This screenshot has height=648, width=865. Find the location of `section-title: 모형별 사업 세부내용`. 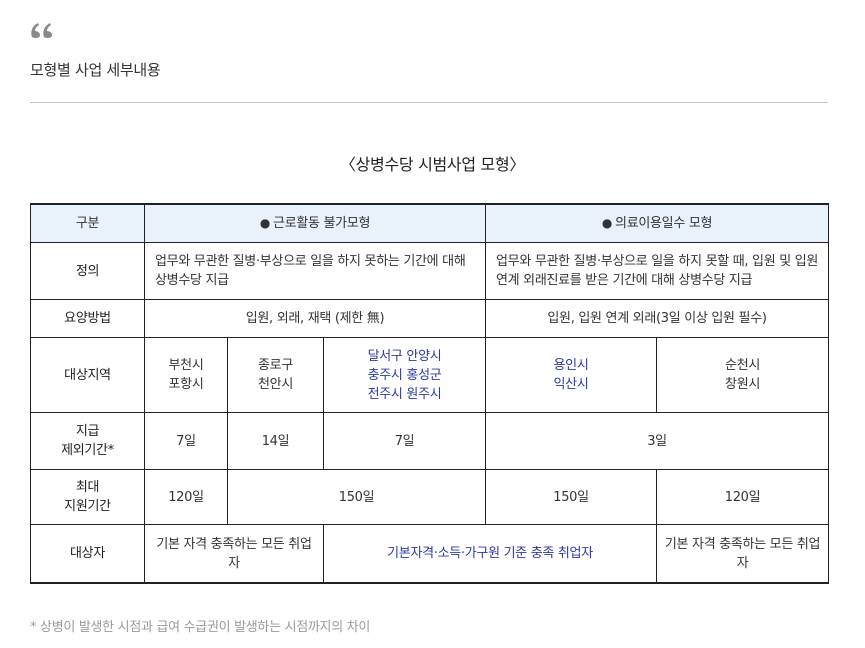

section-title: 모형별 사업 세부내용 is located at coordinates (95, 70).